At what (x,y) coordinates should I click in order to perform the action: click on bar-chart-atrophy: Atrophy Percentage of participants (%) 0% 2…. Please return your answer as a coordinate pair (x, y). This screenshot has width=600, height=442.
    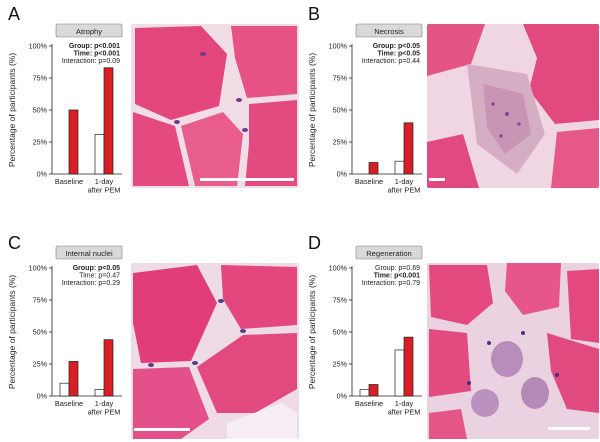
    Looking at the image, I should click on (65, 109).